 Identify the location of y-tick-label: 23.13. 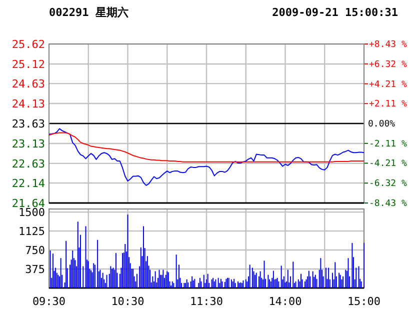
(28, 143).